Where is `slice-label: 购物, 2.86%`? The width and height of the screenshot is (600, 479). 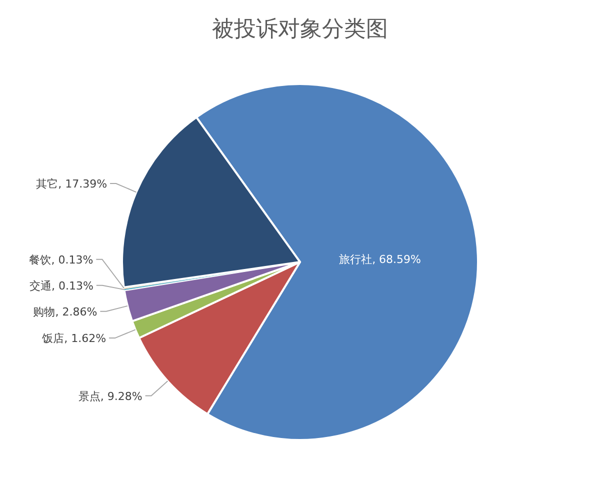
slice-label: 购物, 2.86% is located at coordinates (65, 311).